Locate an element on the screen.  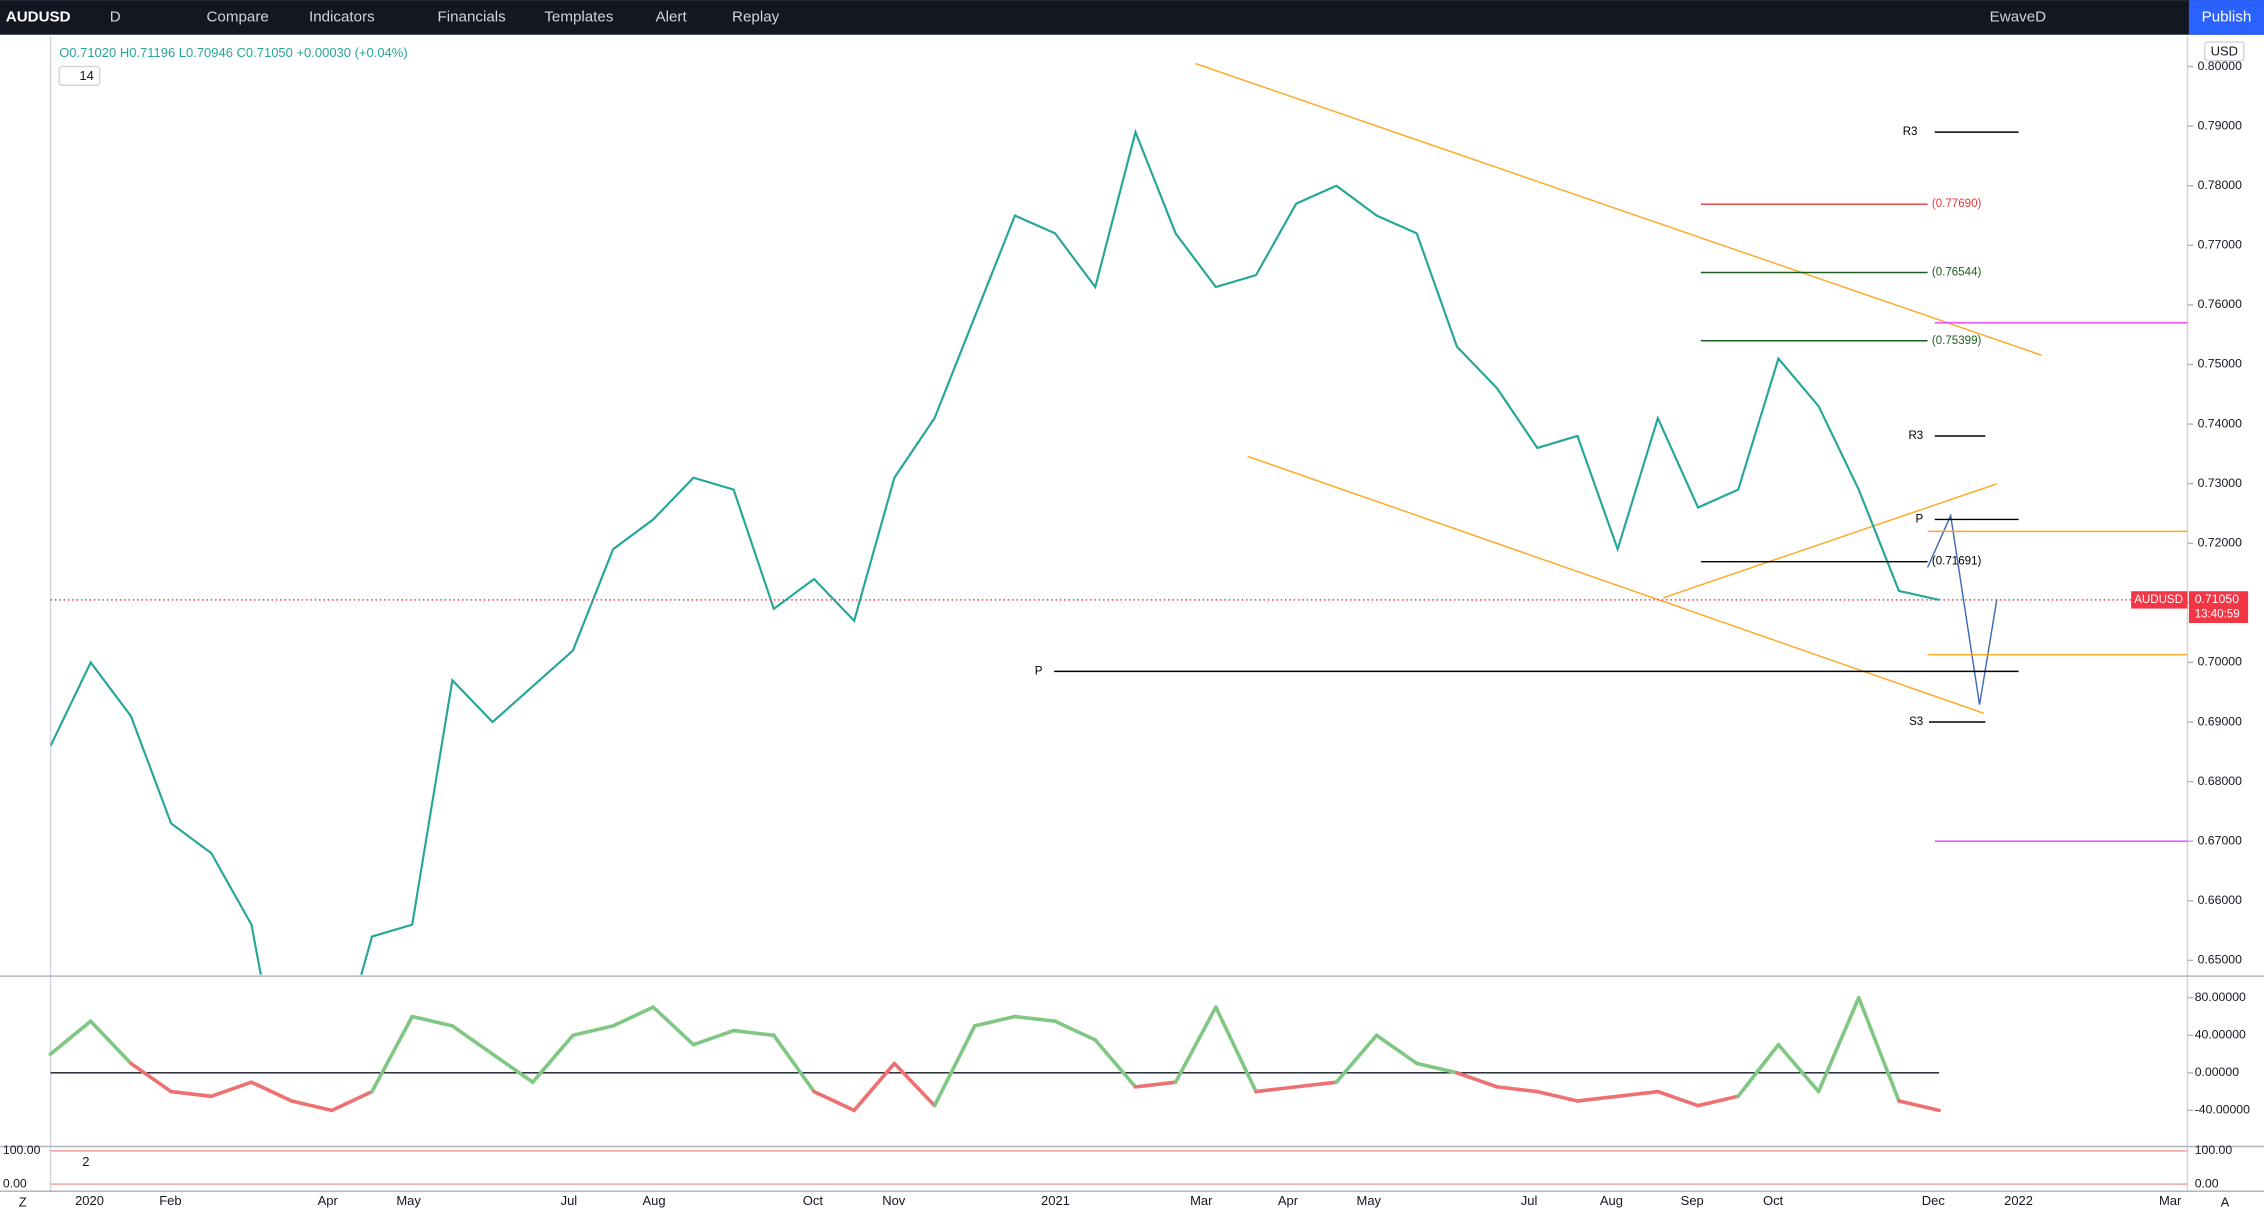
y-tick-label-left: 100.00 is located at coordinates (22, 1150).